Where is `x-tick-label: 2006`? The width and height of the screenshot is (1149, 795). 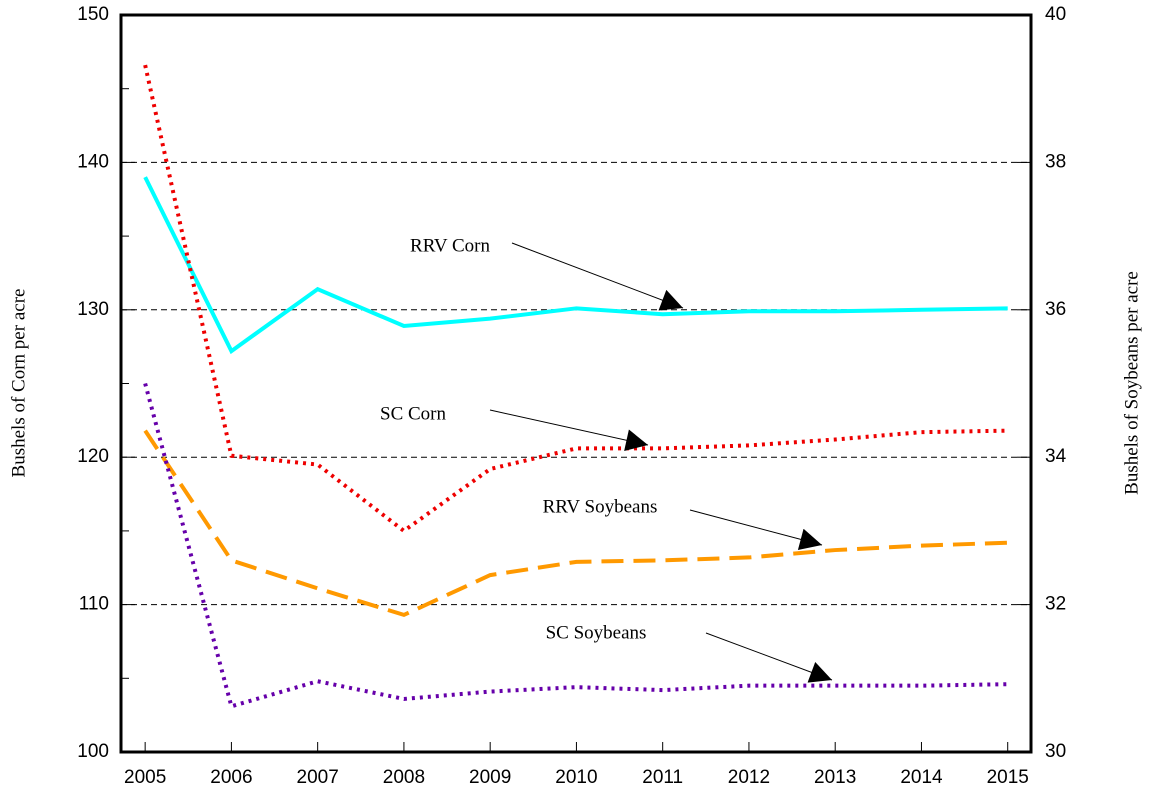 x-tick-label: 2006 is located at coordinates (231, 777).